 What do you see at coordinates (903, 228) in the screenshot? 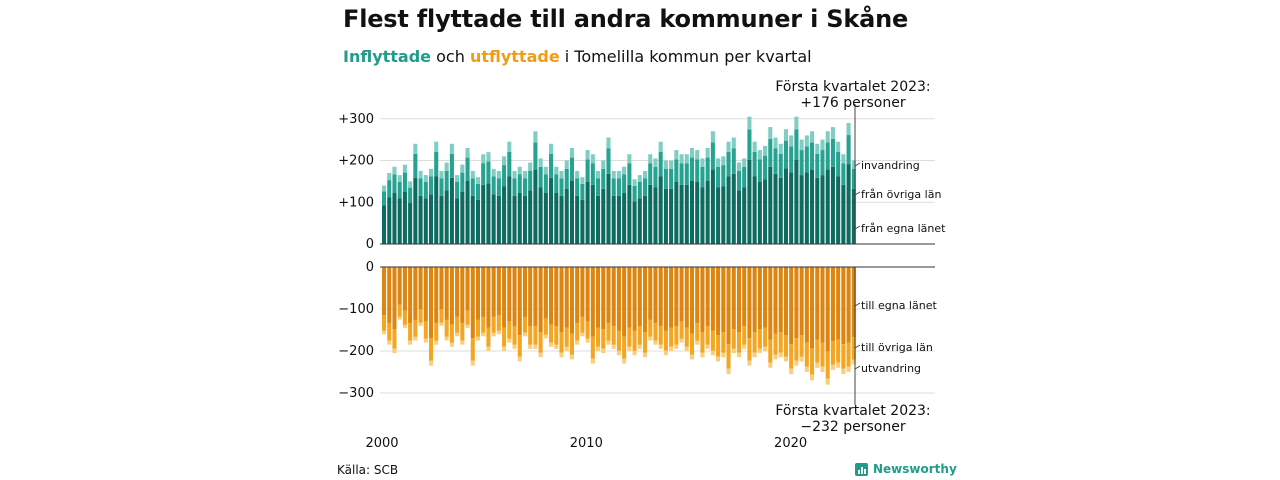
I see `series-label-in-own-county: från egna länet` at bounding box center [903, 228].